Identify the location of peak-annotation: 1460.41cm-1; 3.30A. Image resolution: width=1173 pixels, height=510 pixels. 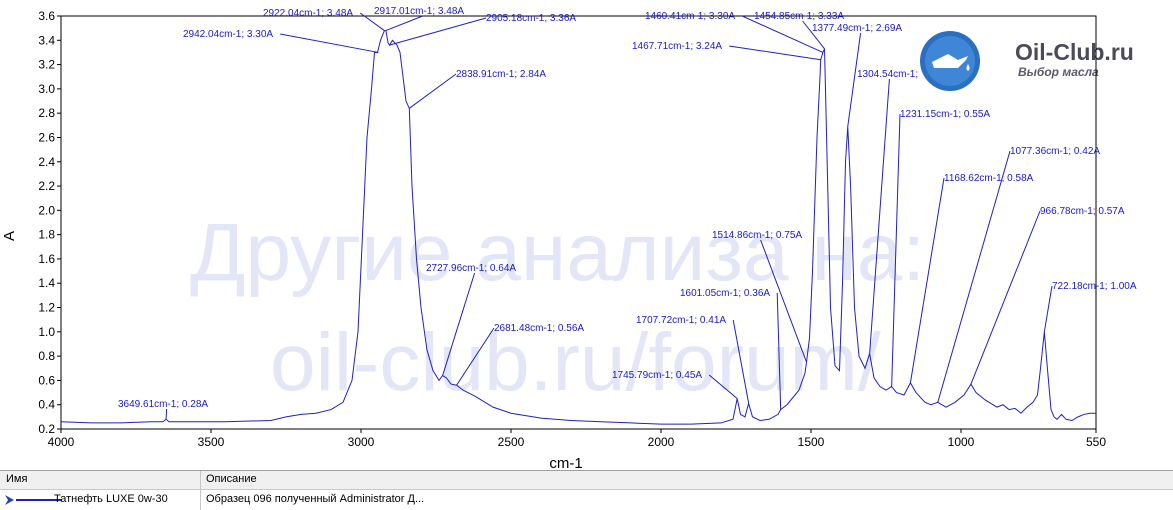
(690, 16).